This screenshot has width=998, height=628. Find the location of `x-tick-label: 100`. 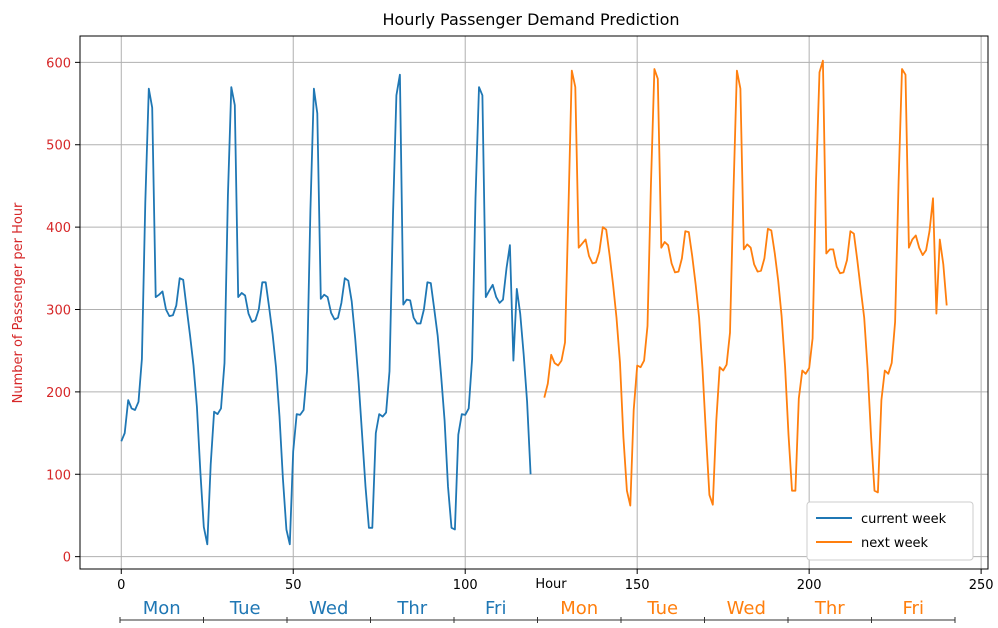

x-tick-label: 100 is located at coordinates (465, 585).